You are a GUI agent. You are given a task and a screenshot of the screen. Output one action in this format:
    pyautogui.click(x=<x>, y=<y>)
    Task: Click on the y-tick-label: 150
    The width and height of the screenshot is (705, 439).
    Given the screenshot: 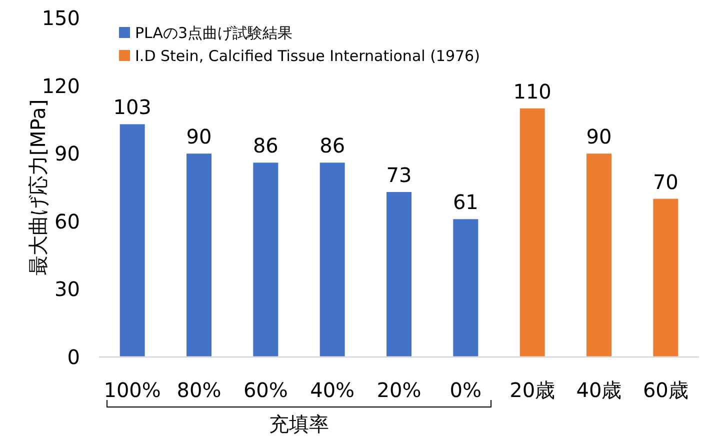 What is the action you would take?
    pyautogui.click(x=61, y=18)
    